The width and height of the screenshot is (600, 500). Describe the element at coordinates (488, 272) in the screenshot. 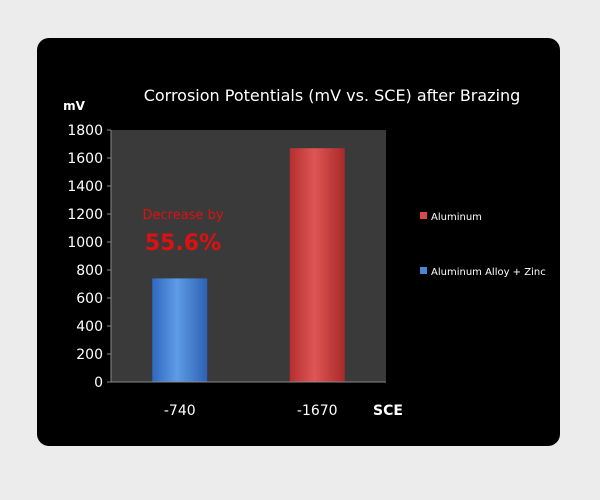

I see `legend-label-alloy-zinc: Aluminum Alloy + Zinc` at that location.